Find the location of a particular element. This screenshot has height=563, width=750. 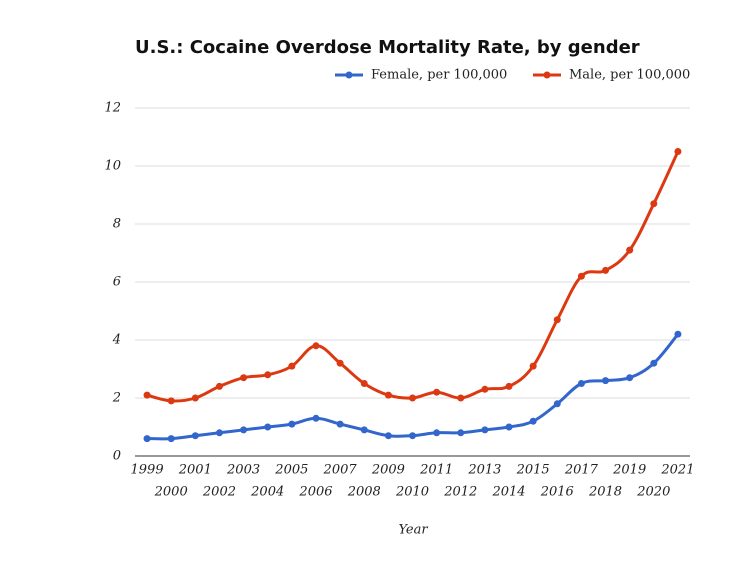

x-tick-label: 2006 is located at coordinates (315, 492).